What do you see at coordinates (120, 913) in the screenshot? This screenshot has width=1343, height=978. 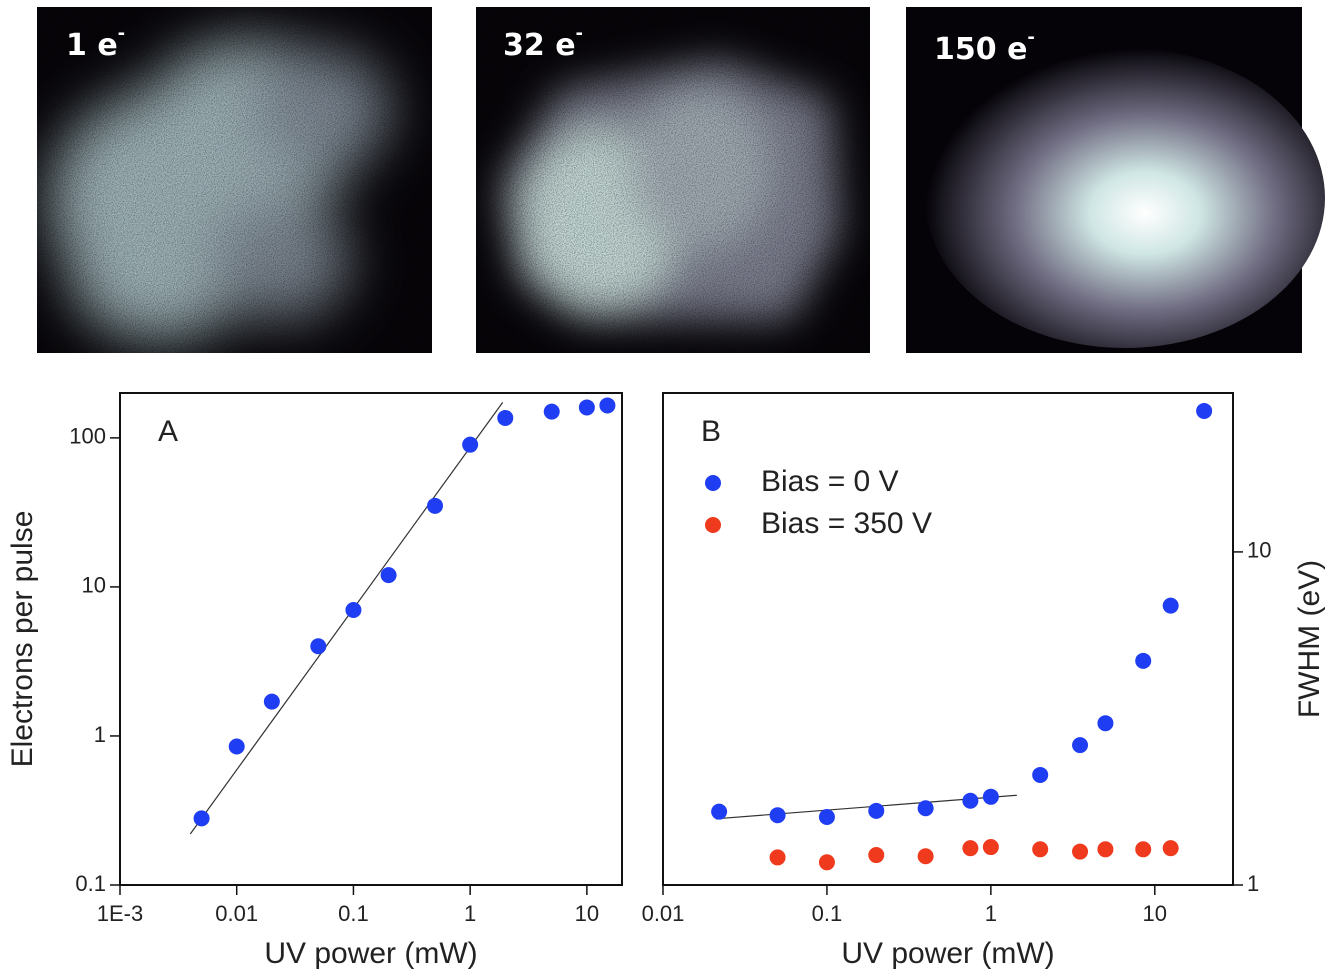 I see `x-tick-label: 1E-3` at bounding box center [120, 913].